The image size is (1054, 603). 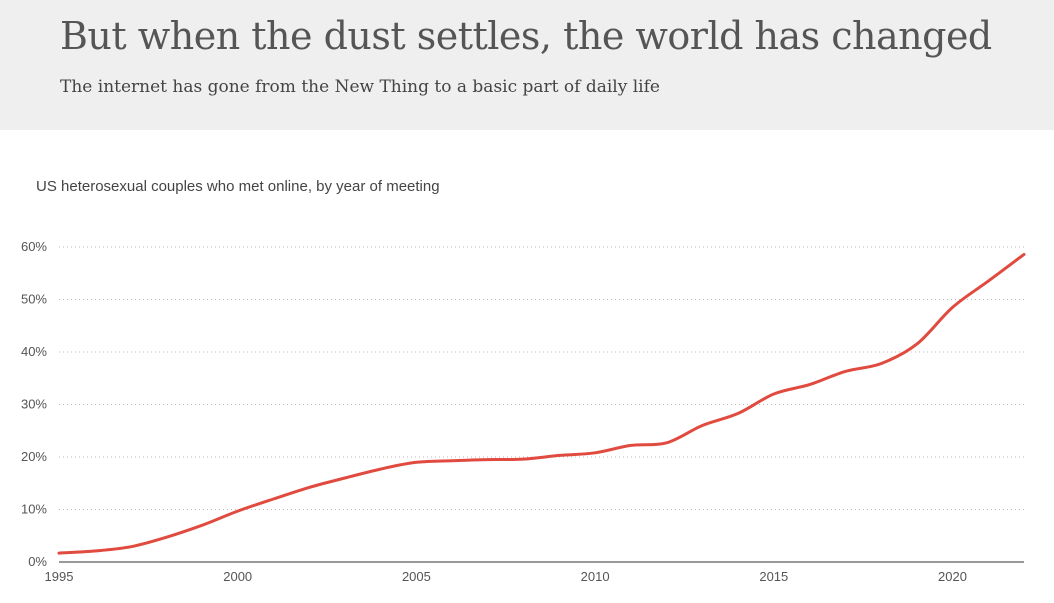 What do you see at coordinates (59, 576) in the screenshot?
I see `x-tick-label: 1995` at bounding box center [59, 576].